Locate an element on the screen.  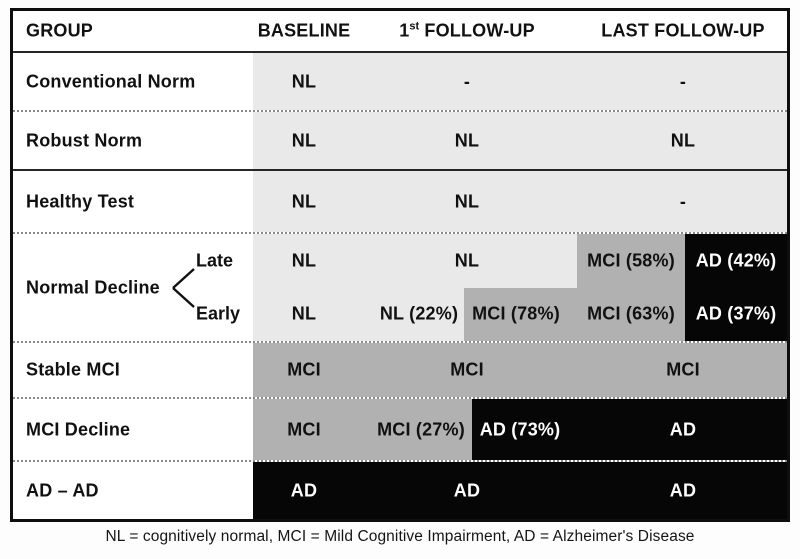
cell-value: MCI (78%) is located at coordinates (516, 313).